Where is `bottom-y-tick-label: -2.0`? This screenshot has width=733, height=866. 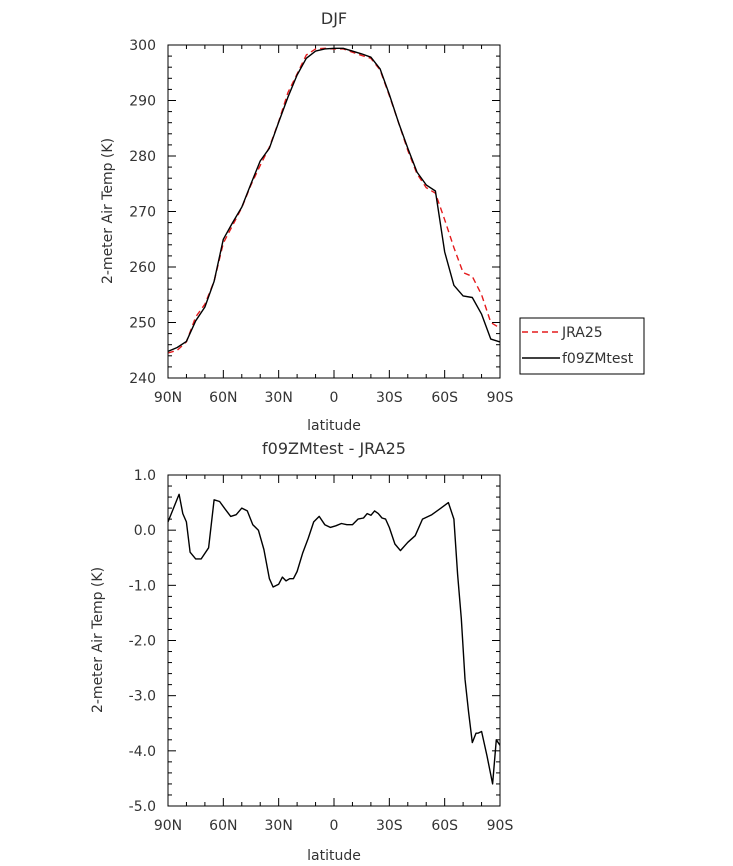
bottom-y-tick-label: -2.0 is located at coordinates (142, 642).